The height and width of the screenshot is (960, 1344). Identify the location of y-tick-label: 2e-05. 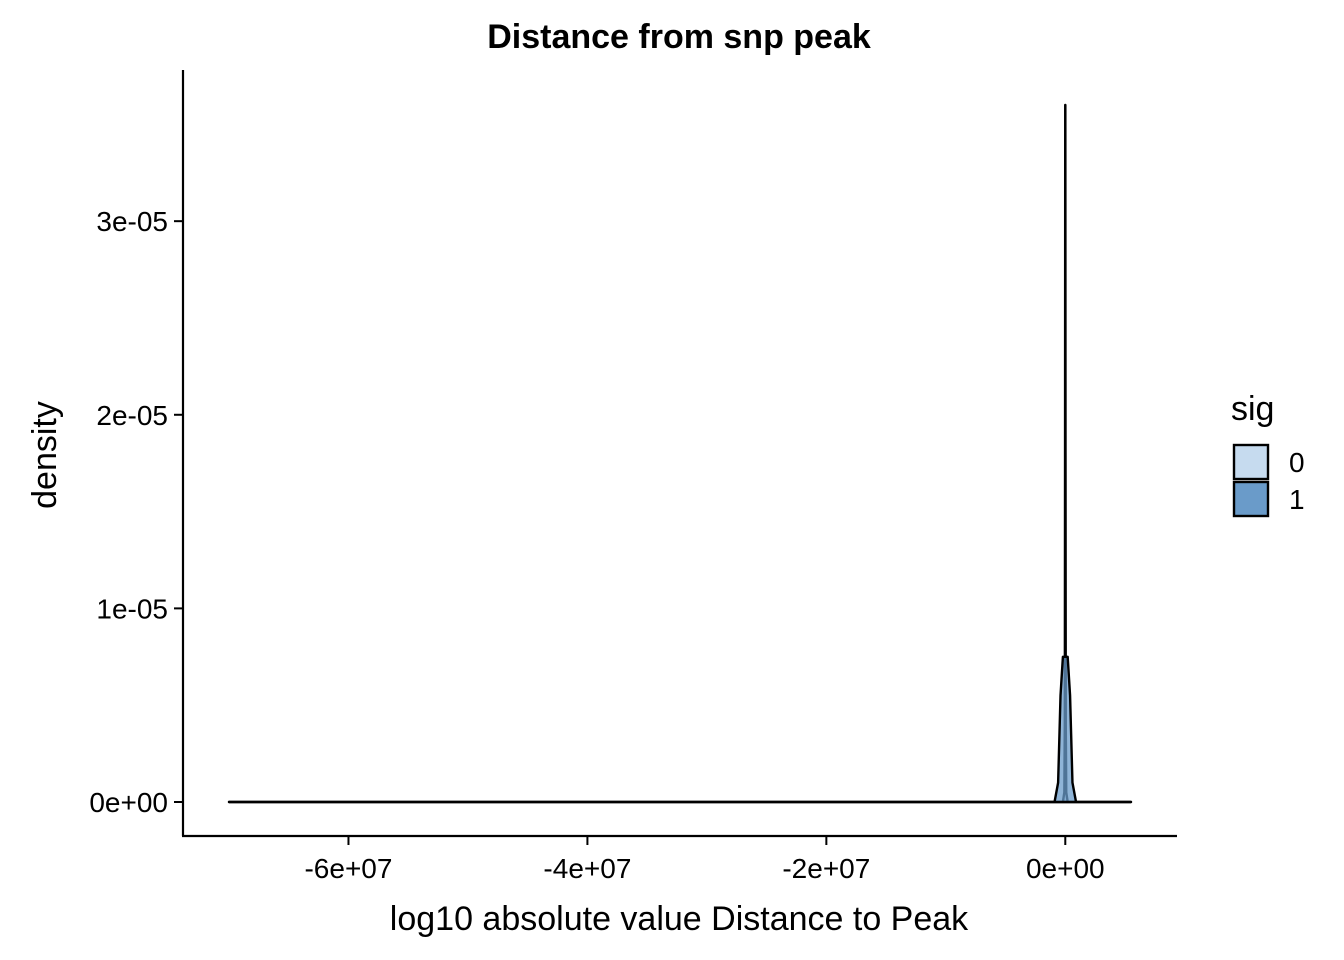
(132, 415).